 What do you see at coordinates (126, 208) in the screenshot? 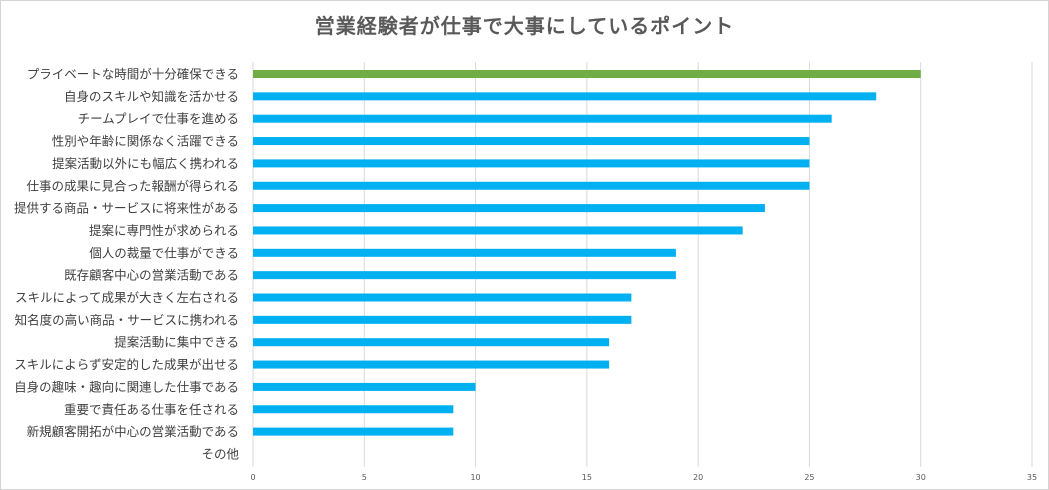
I see `category-label: 提供する商品・サービスに将来性がある` at bounding box center [126, 208].